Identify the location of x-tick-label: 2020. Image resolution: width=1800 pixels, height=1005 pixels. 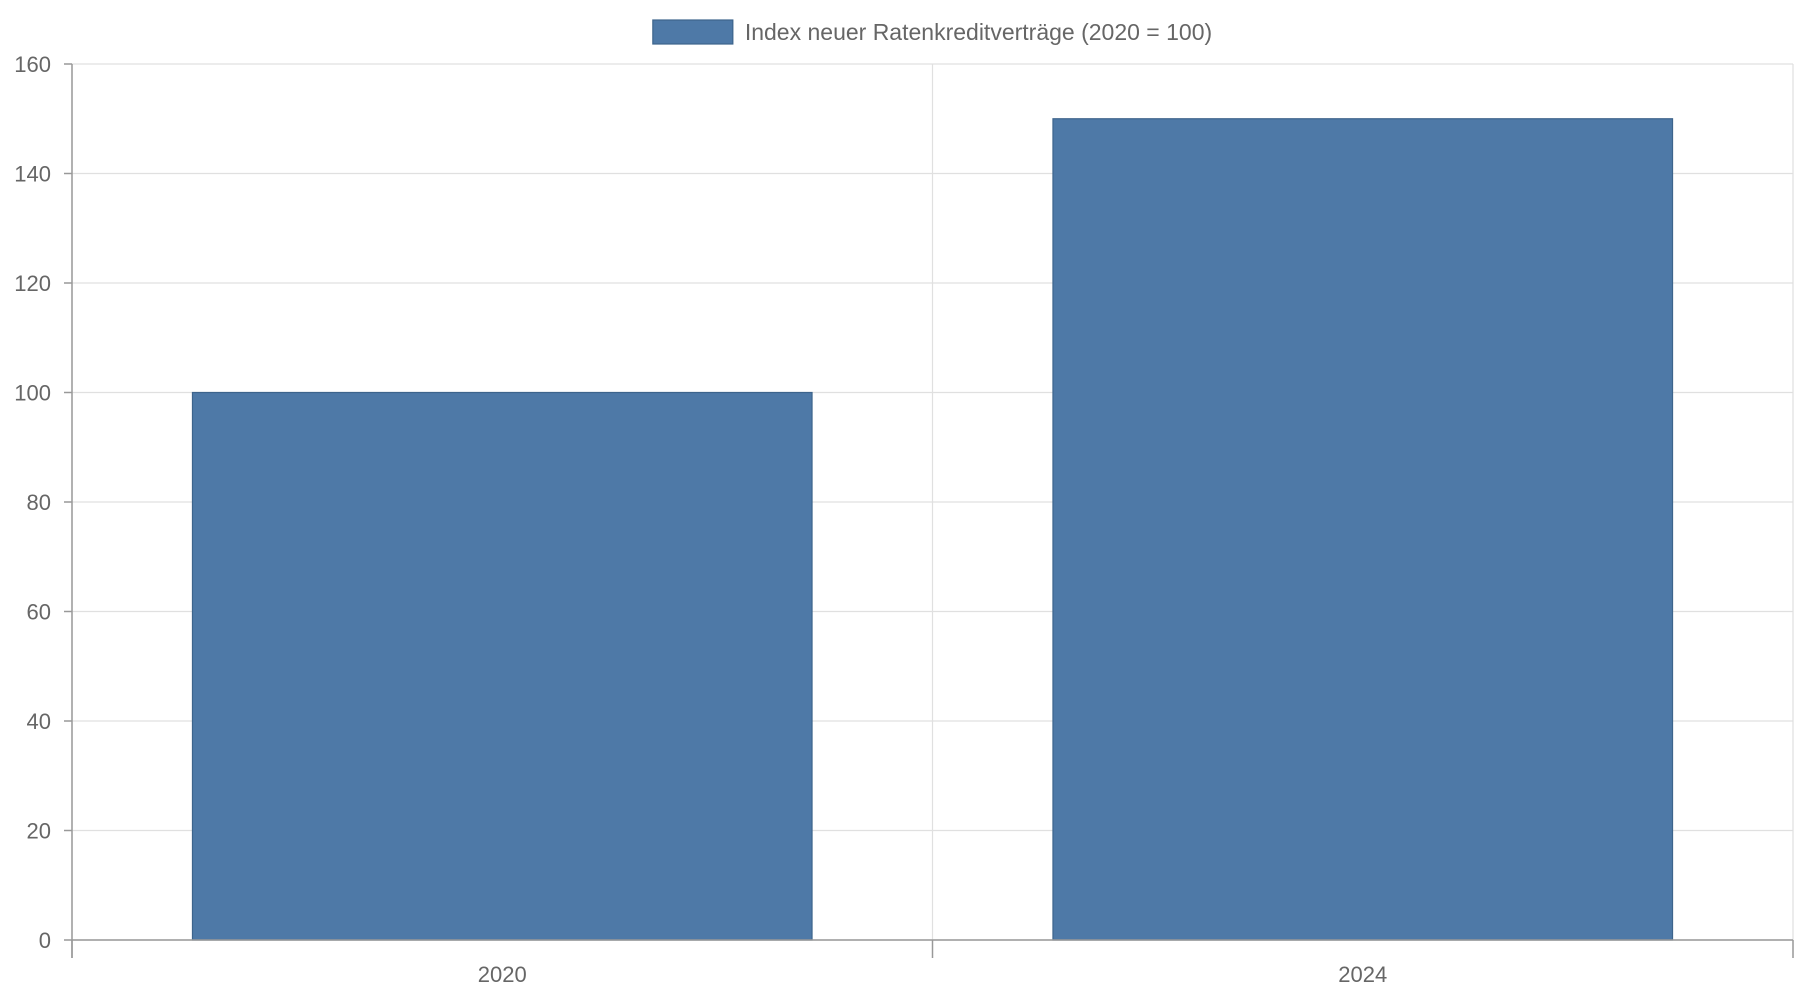
(502, 974).